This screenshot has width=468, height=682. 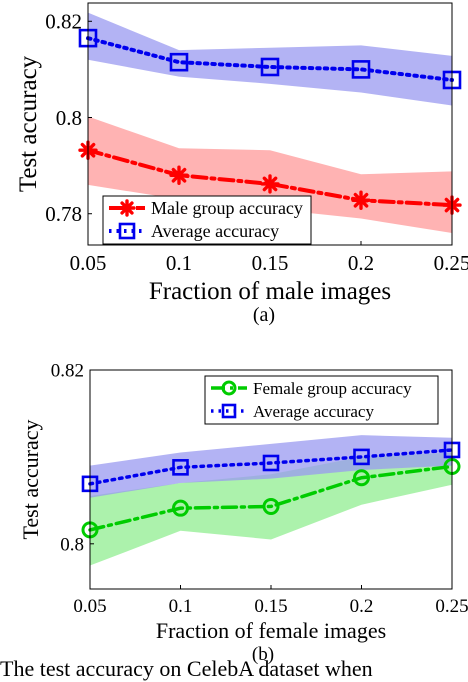 What do you see at coordinates (63, 214) in the screenshot?
I see `y-tick-label: 0.78` at bounding box center [63, 214].